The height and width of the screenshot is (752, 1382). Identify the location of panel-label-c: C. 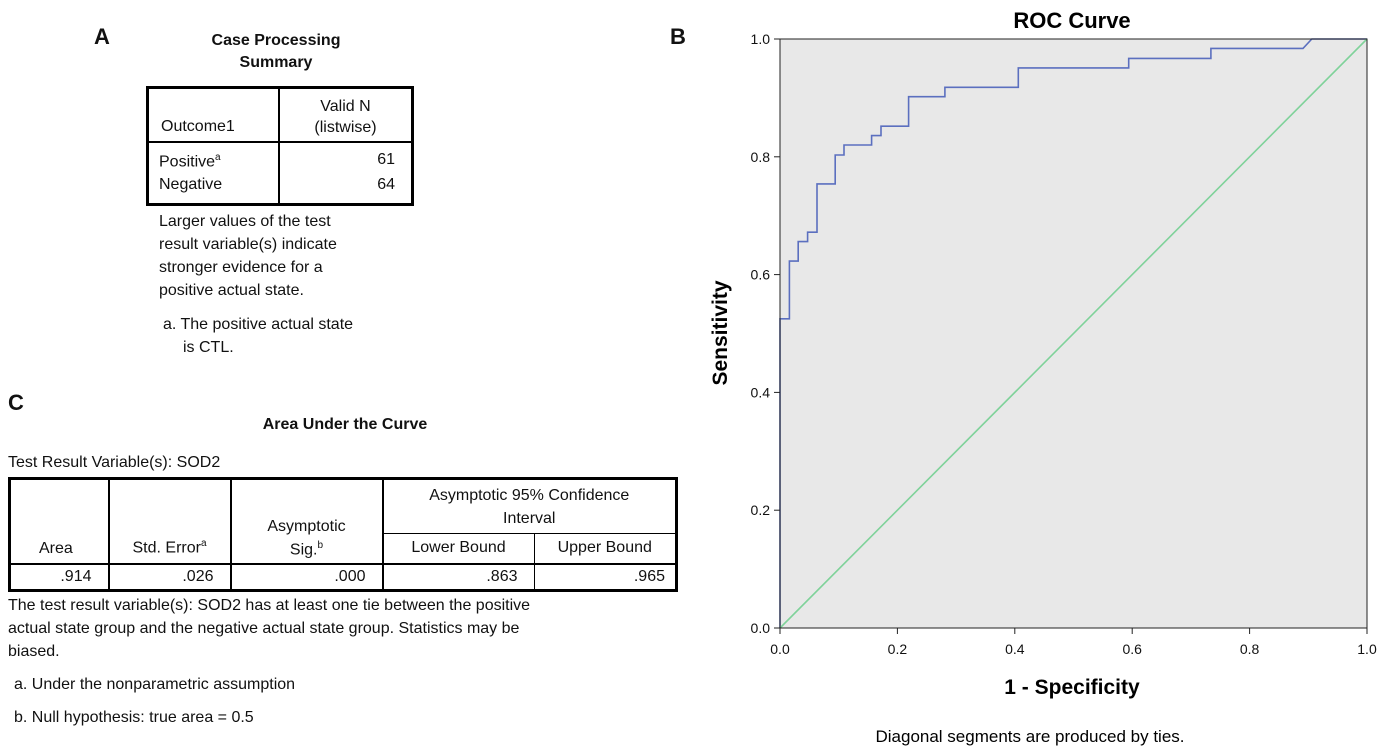
(16, 402).